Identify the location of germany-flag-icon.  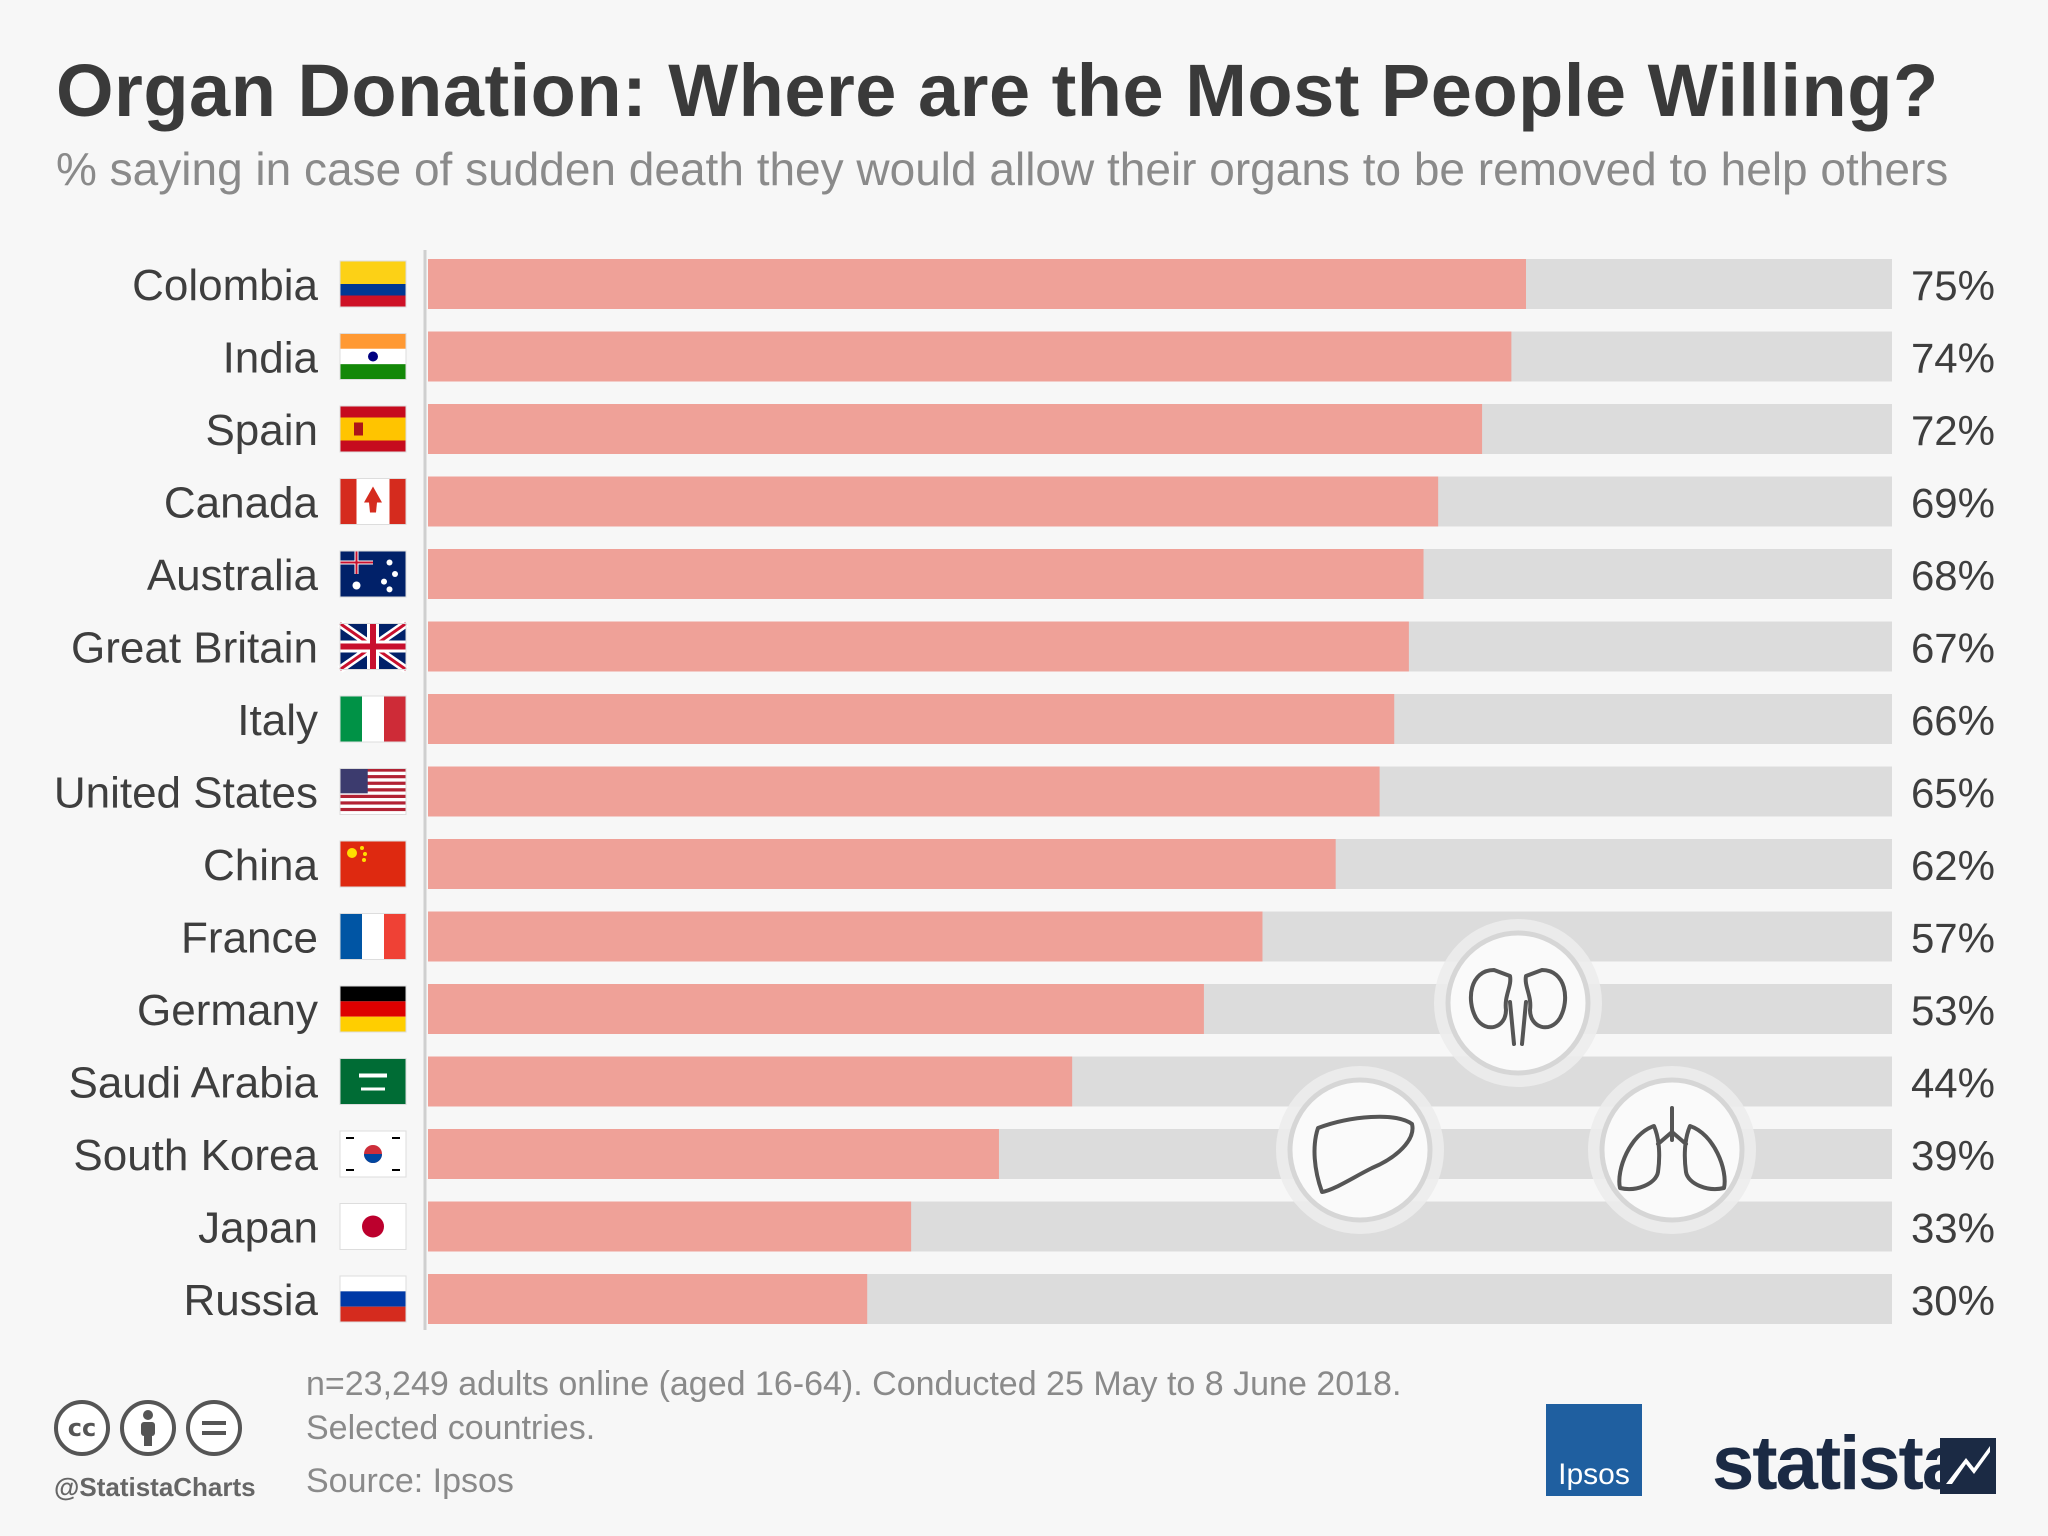
(373, 1009).